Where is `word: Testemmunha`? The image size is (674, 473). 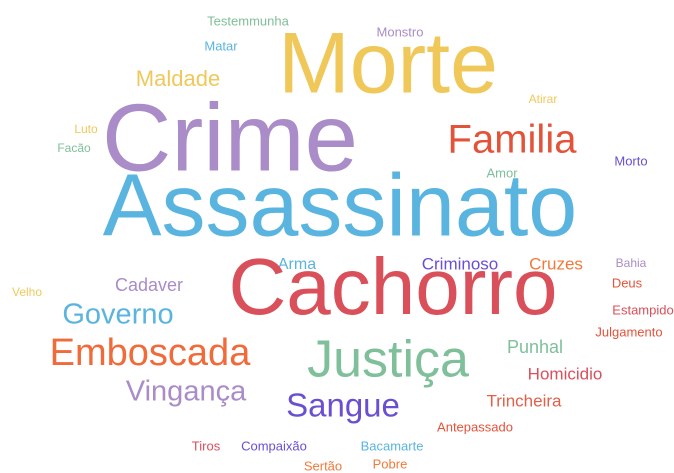
word: Testemmunha is located at coordinates (248, 20).